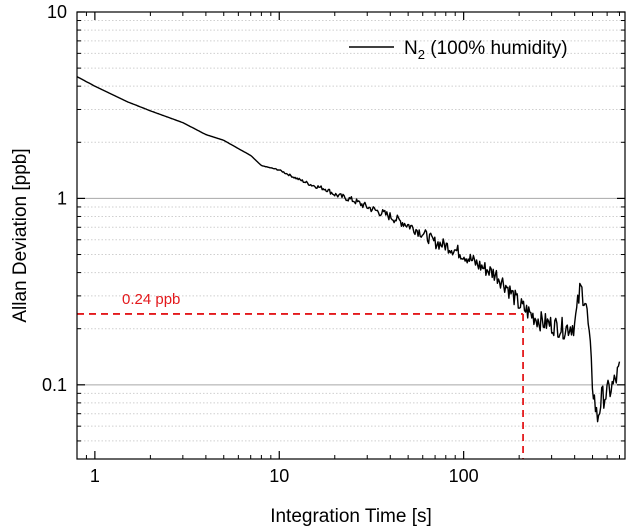 This screenshot has height=532, width=633. I want to click on x-axis-label: Integration Time [s], so click(351, 516).